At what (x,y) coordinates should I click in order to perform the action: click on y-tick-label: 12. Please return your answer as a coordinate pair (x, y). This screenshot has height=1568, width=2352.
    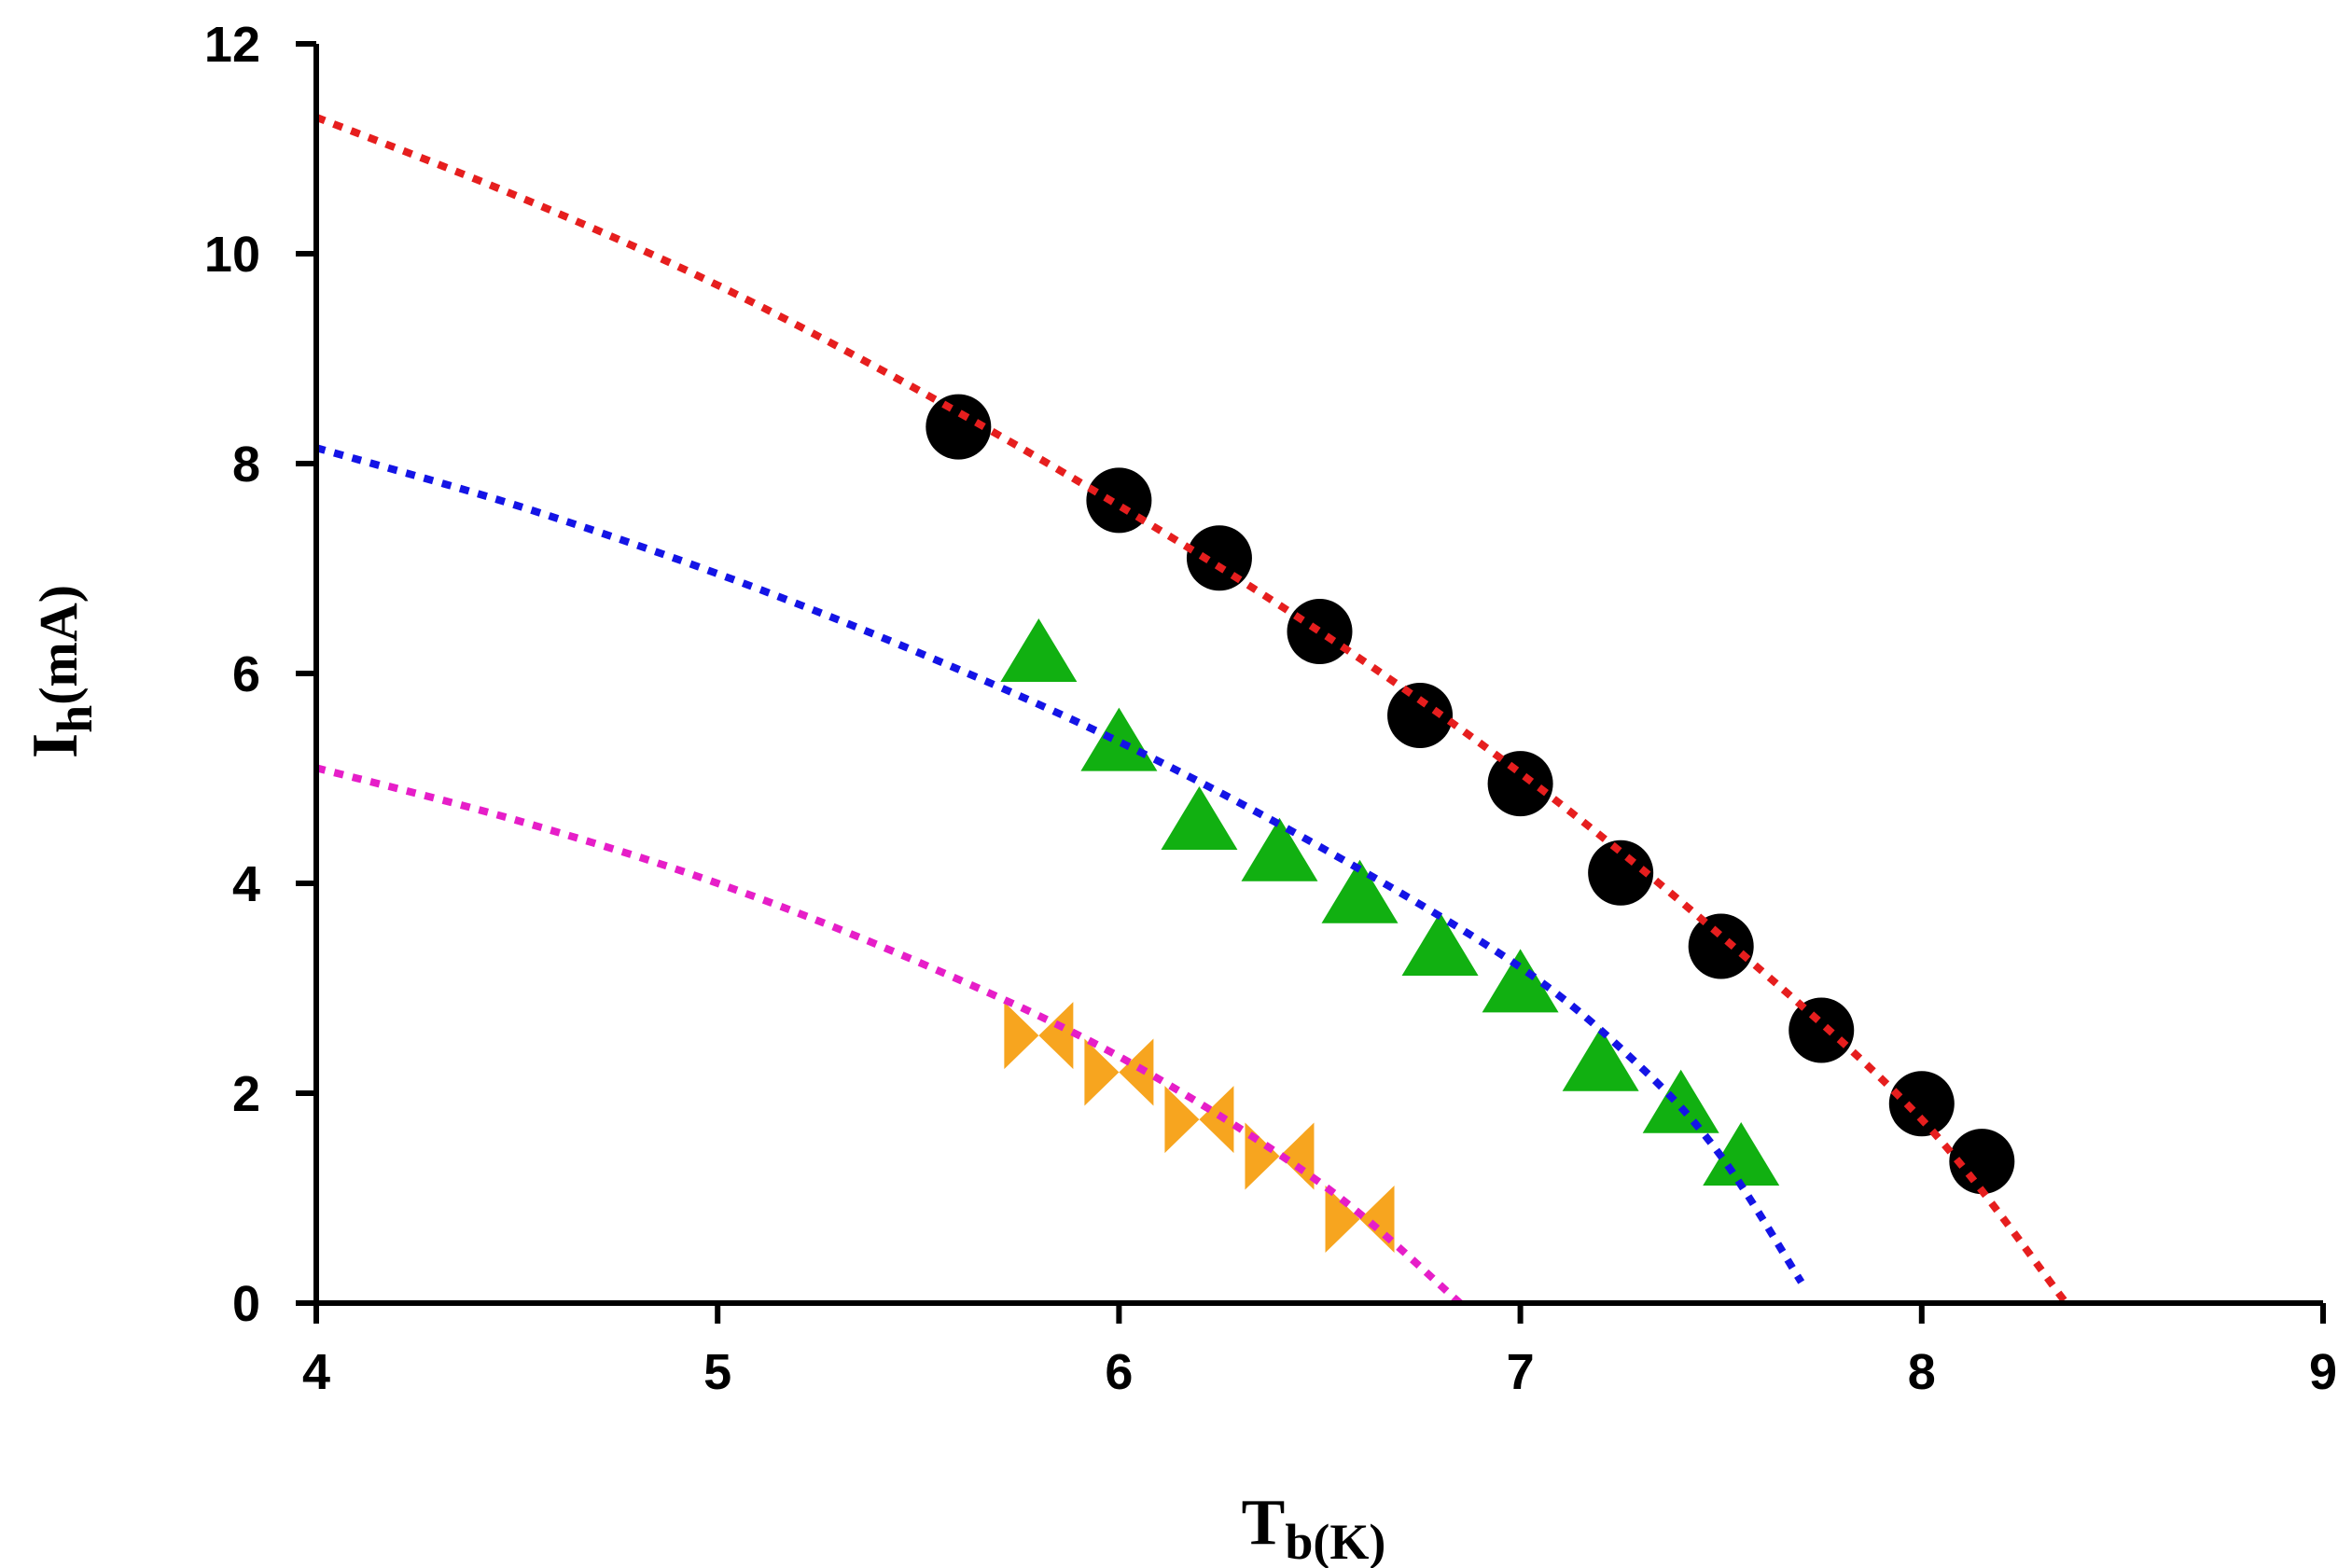
    Looking at the image, I should click on (232, 45).